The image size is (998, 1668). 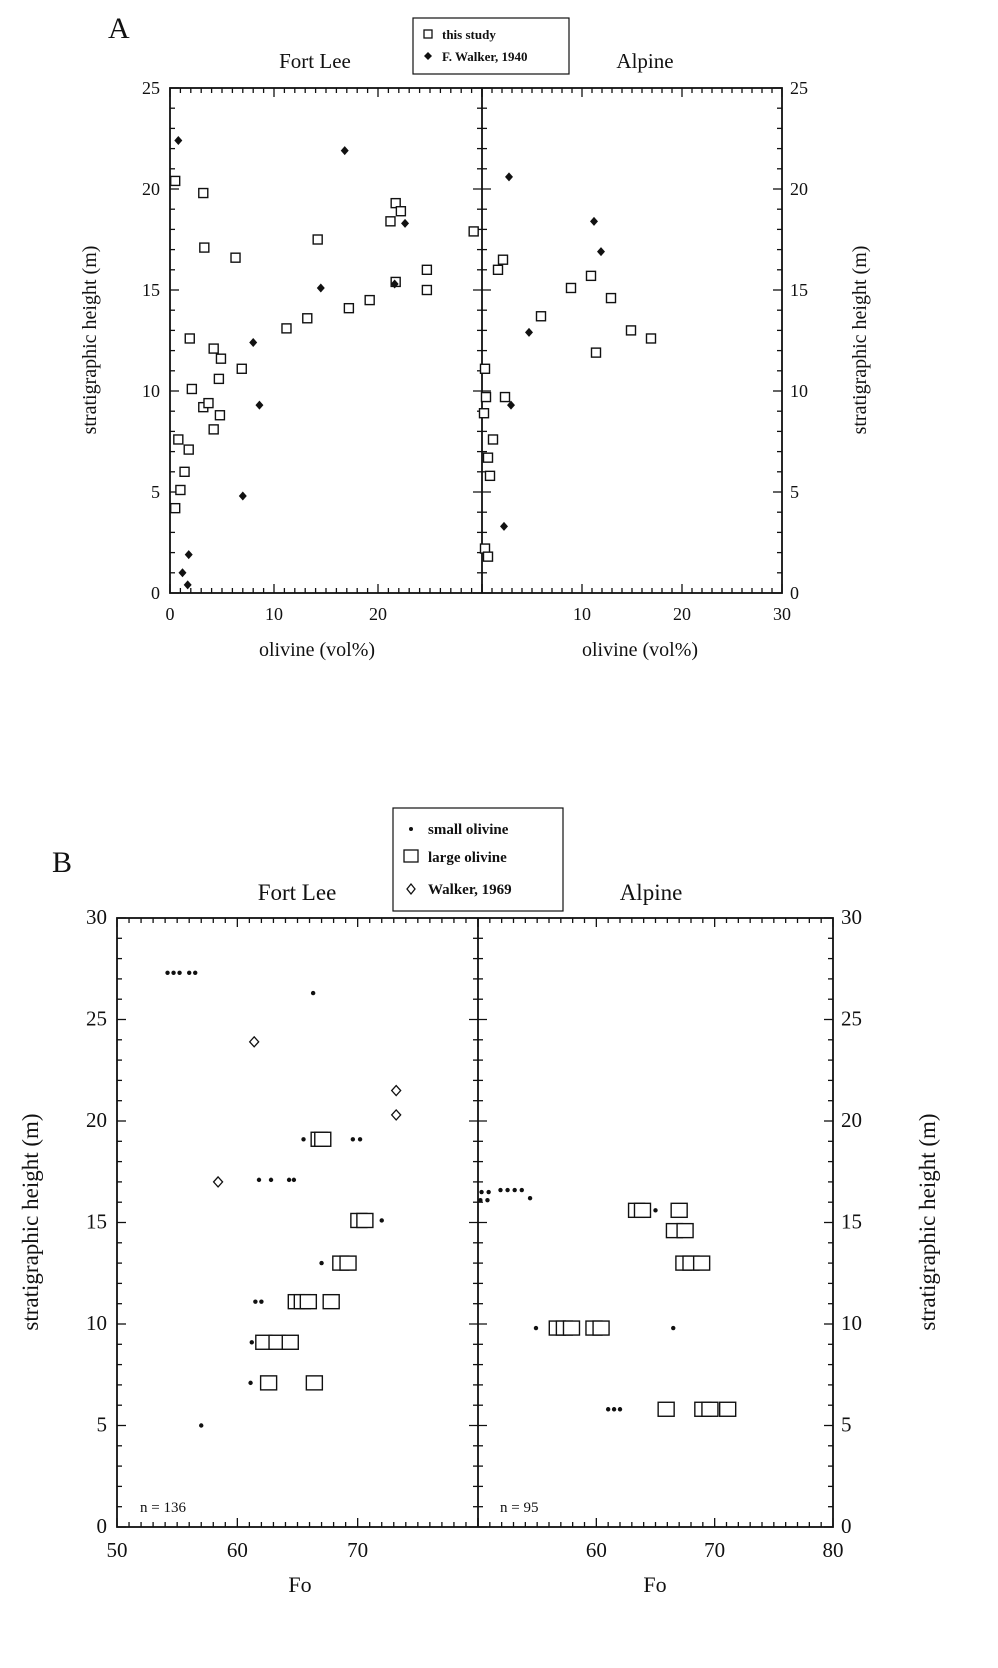 What do you see at coordinates (357, 1550) in the screenshot?
I see `x-tick-label: 70` at bounding box center [357, 1550].